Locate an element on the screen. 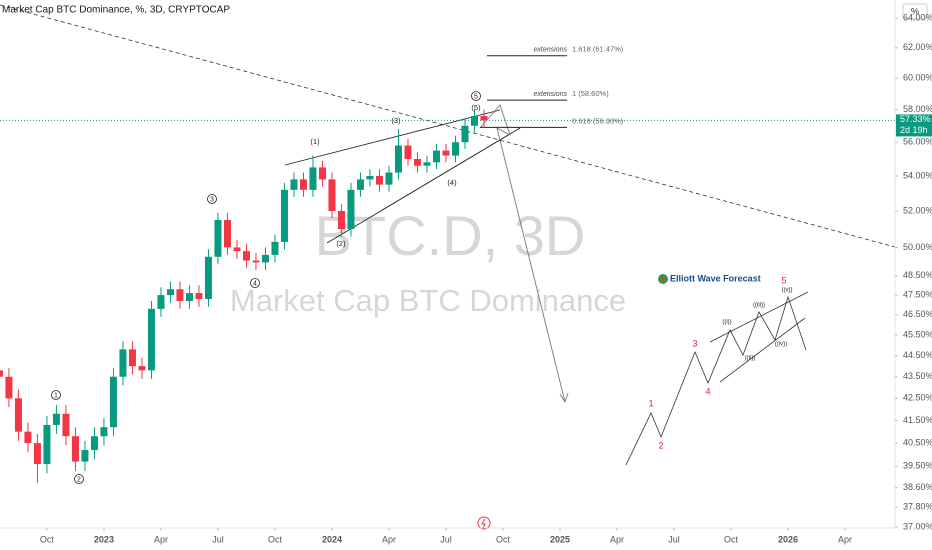 Image resolution: width=932 pixels, height=550 pixels. wave-primary: 4 is located at coordinates (255, 283).